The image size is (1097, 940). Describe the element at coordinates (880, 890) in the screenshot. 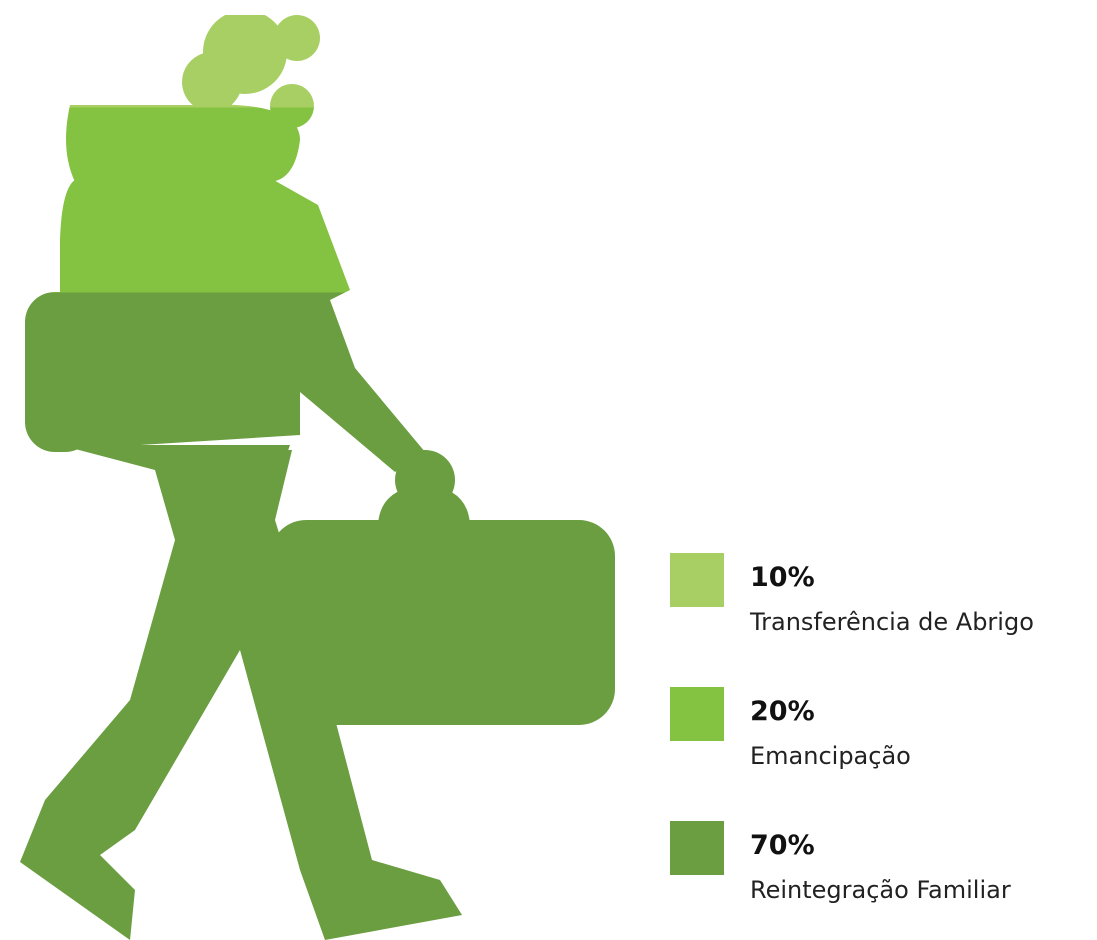

I see `legend-label: Reintegração Familiar` at that location.